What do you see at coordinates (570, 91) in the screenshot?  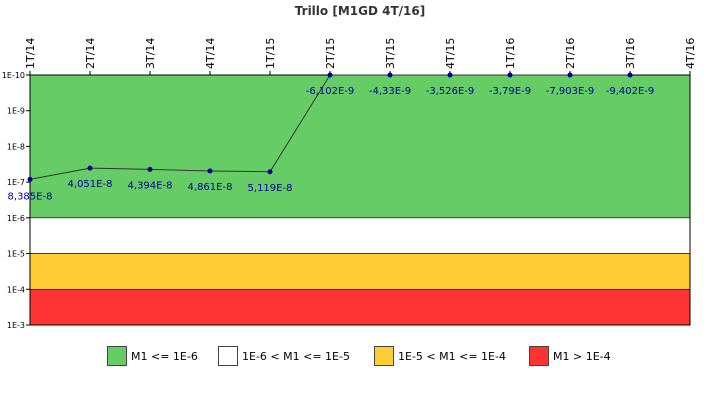 I see `data-label: -7,903E-9` at bounding box center [570, 91].